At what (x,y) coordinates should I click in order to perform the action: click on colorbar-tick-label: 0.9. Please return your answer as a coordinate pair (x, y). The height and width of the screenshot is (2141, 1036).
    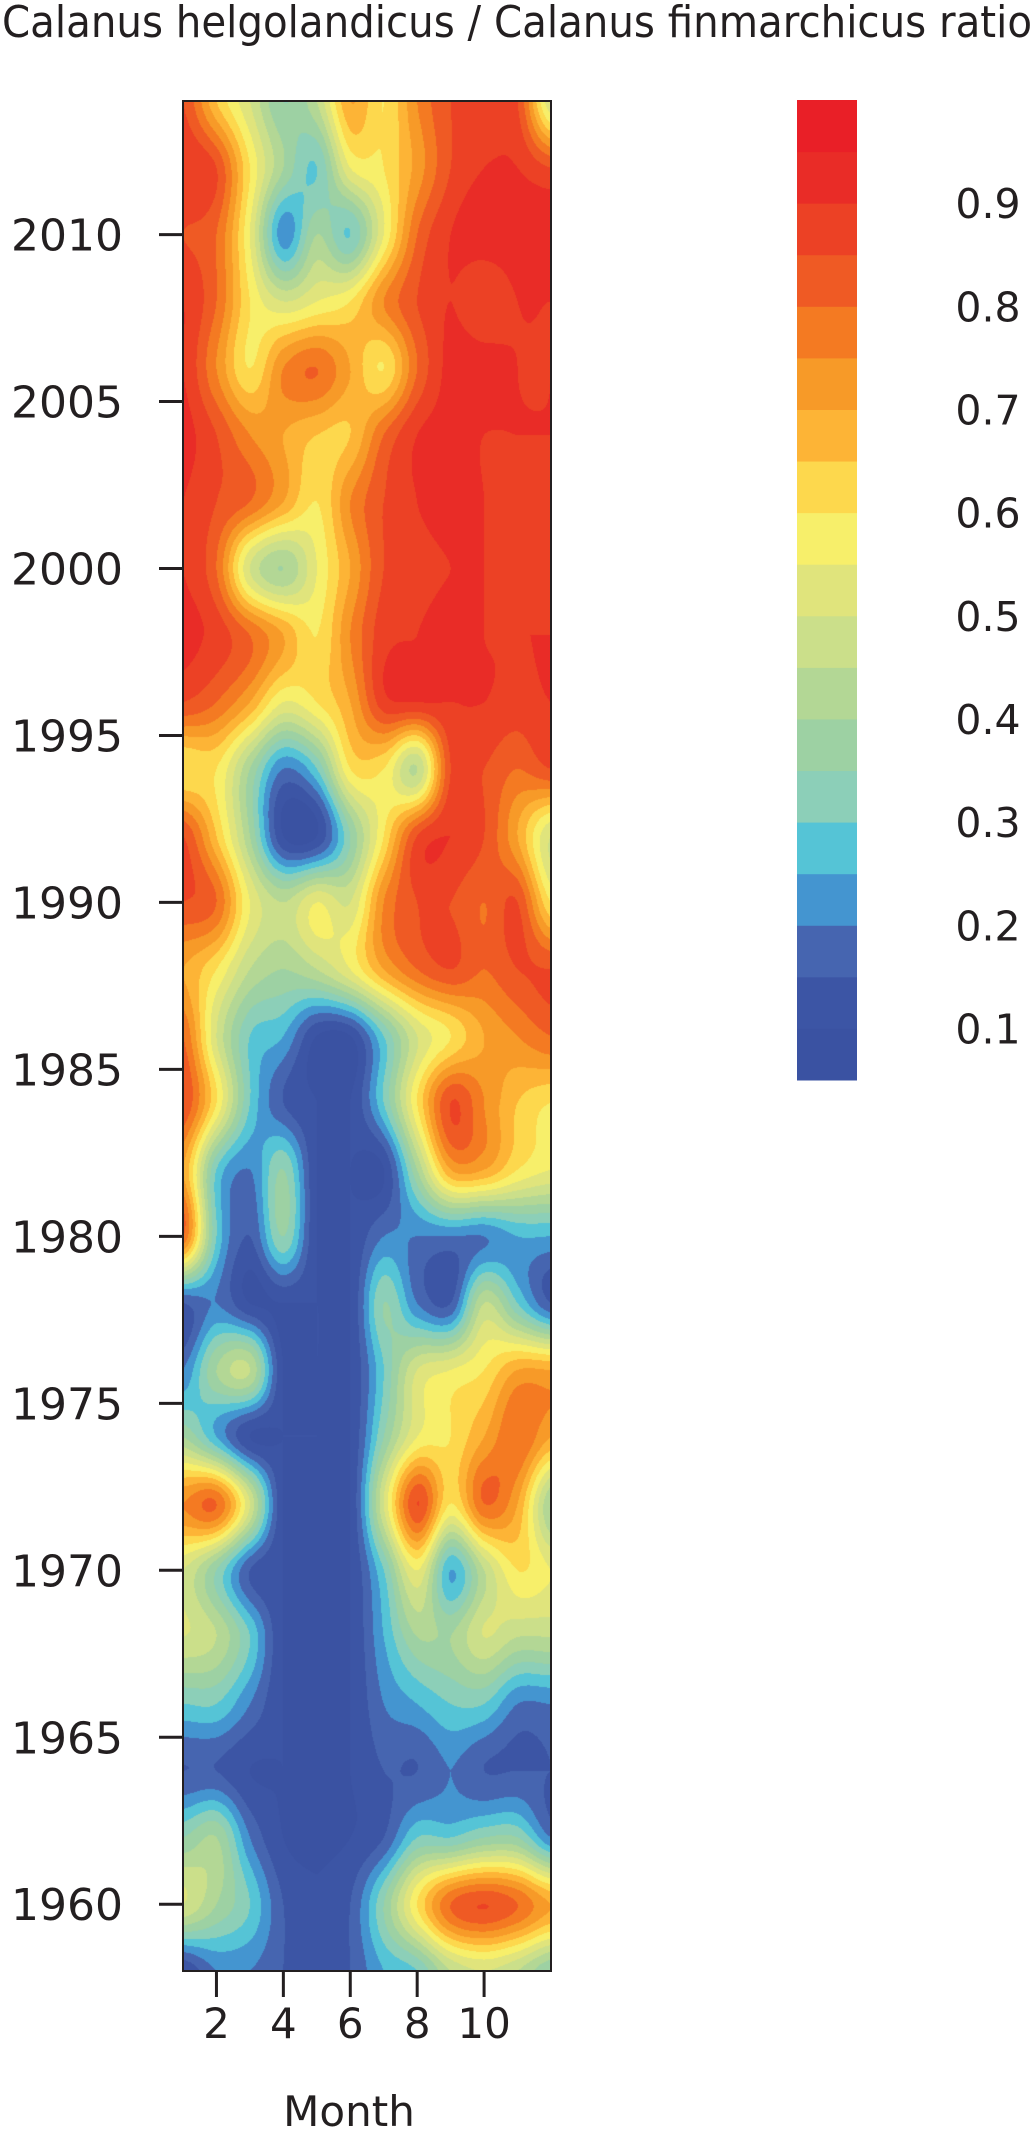
    Looking at the image, I should click on (987, 204).